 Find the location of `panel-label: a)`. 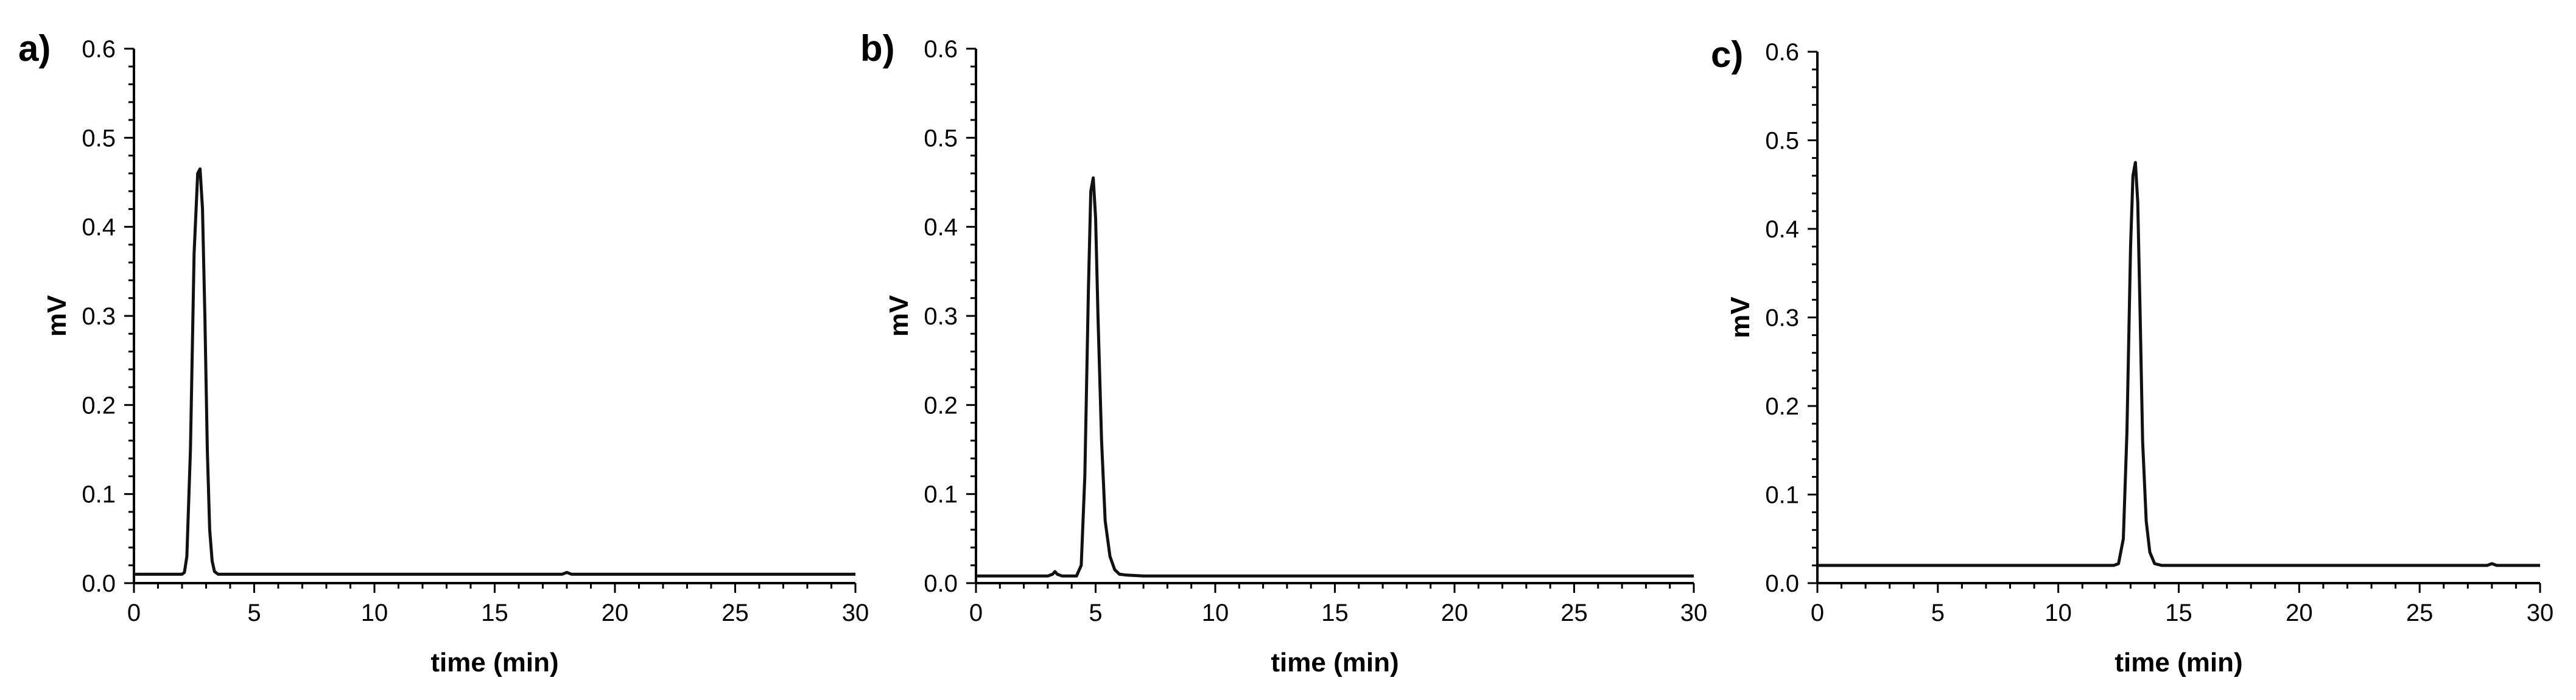

panel-label: a) is located at coordinates (34, 49).